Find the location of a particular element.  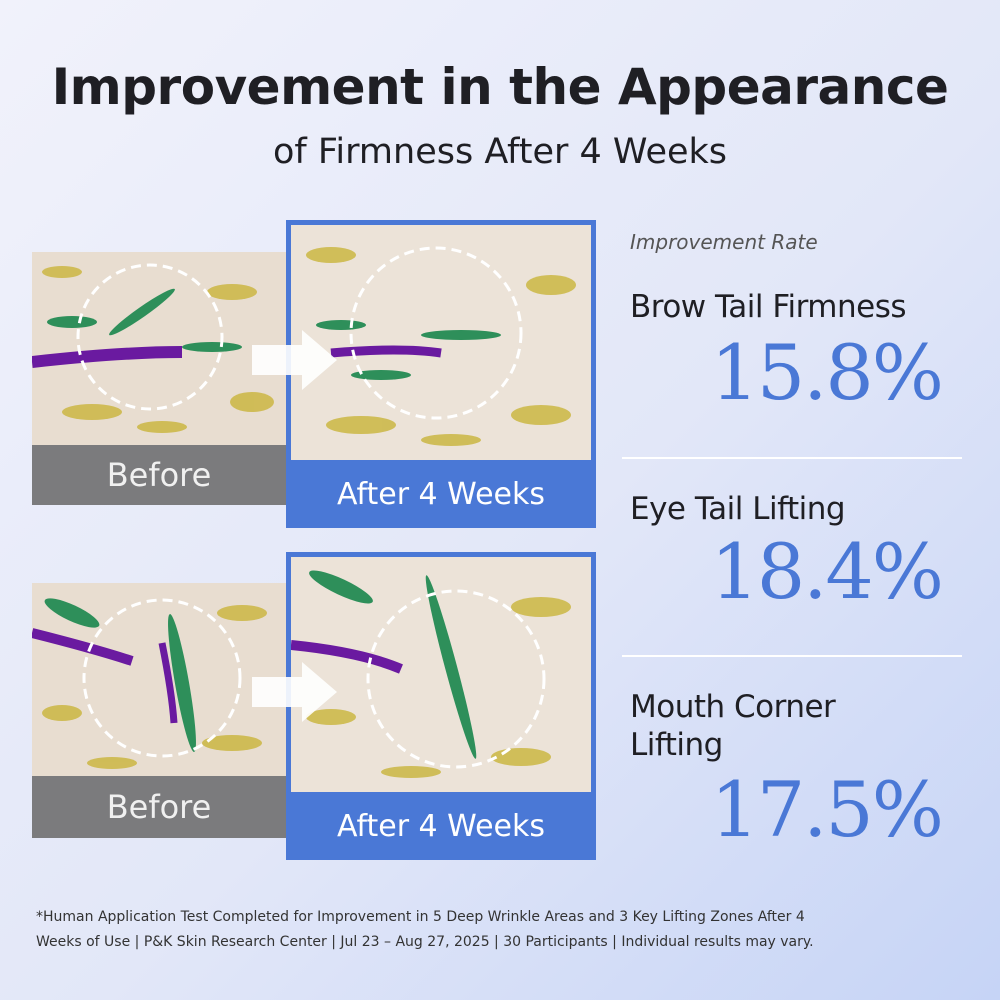

subtitle: of Firmness After 4 Weeks is located at coordinates (500, 152).